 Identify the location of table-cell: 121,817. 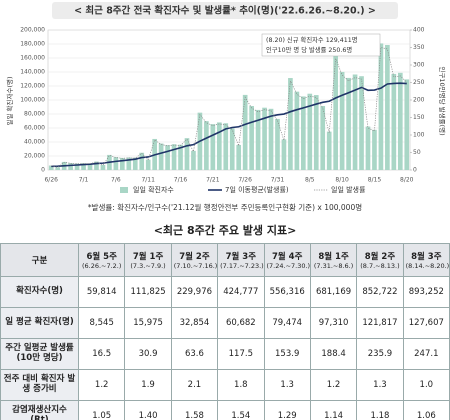
(380, 323).